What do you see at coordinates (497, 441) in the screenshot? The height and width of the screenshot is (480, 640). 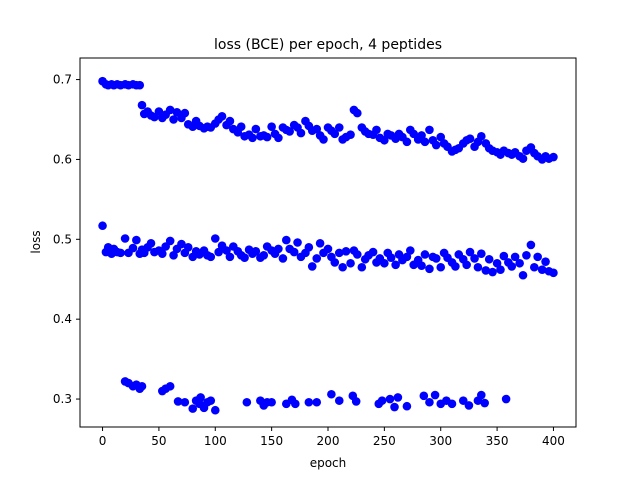 I see `x-tick-label: 350` at bounding box center [497, 441].